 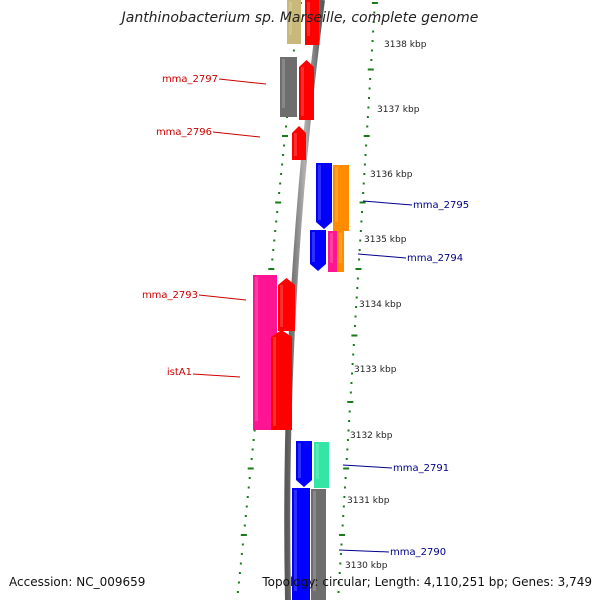 I want to click on gene-label-mma-2790: mma_2790, so click(x=418, y=552).